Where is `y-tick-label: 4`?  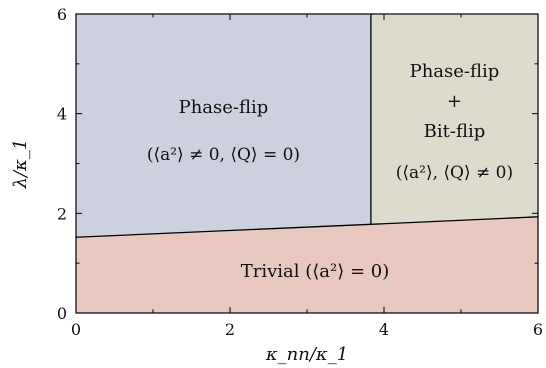 y-tick-label: 4 is located at coordinates (62, 114).